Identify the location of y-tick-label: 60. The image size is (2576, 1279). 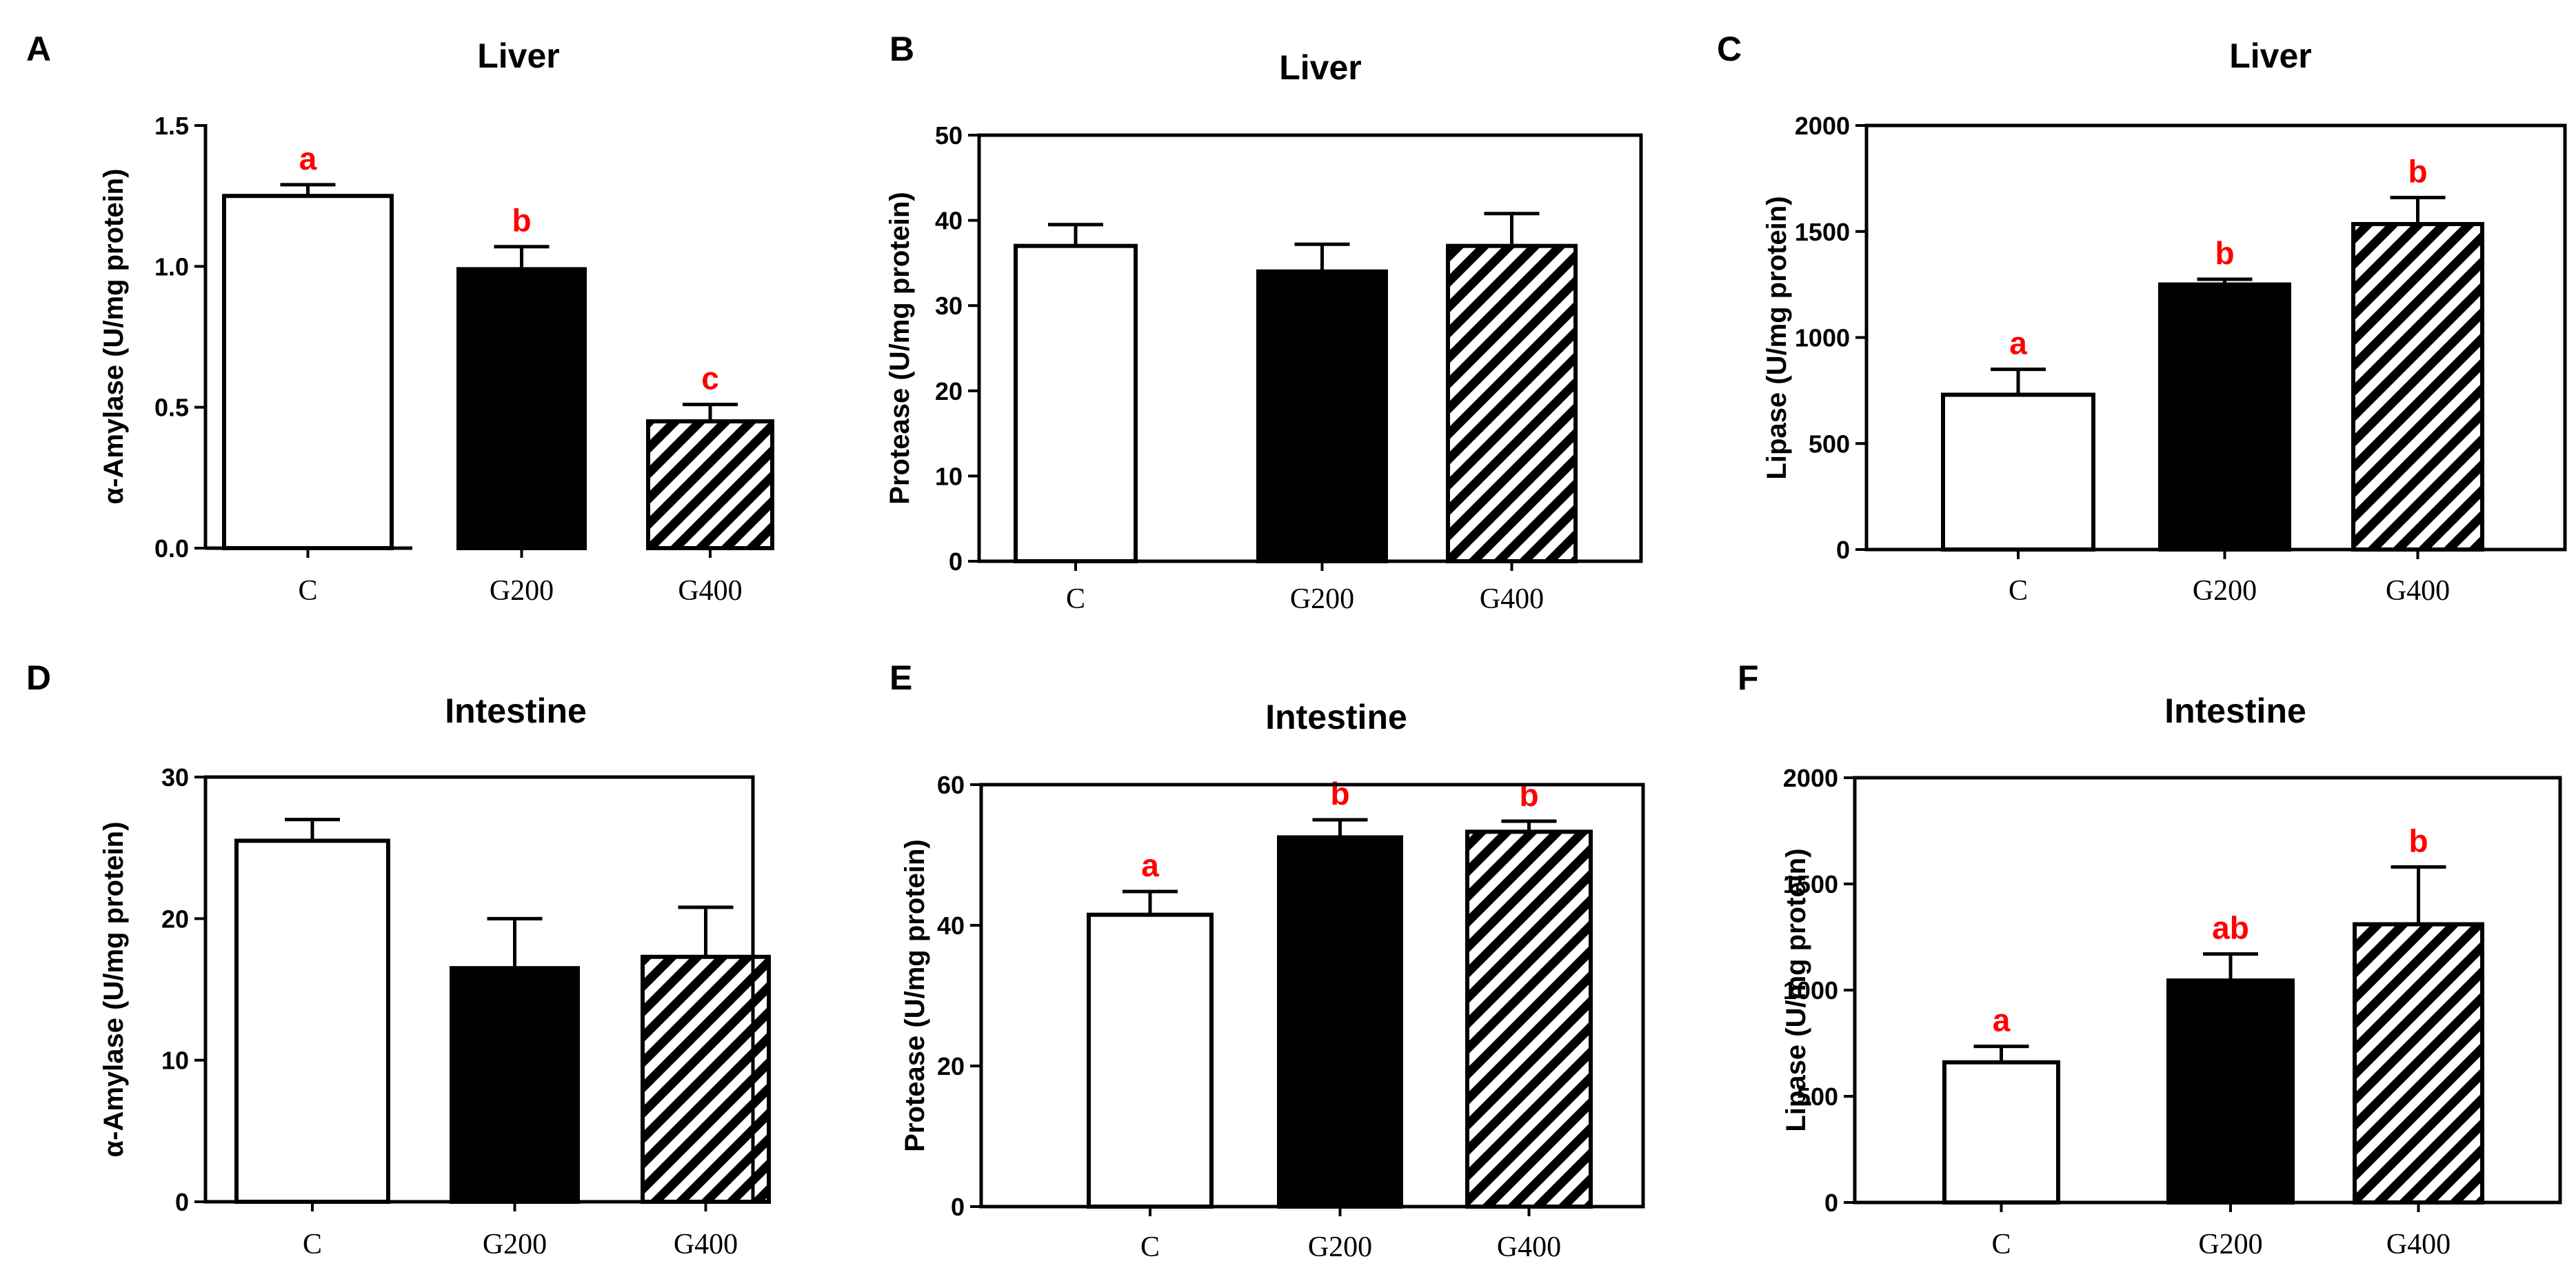
(951, 785).